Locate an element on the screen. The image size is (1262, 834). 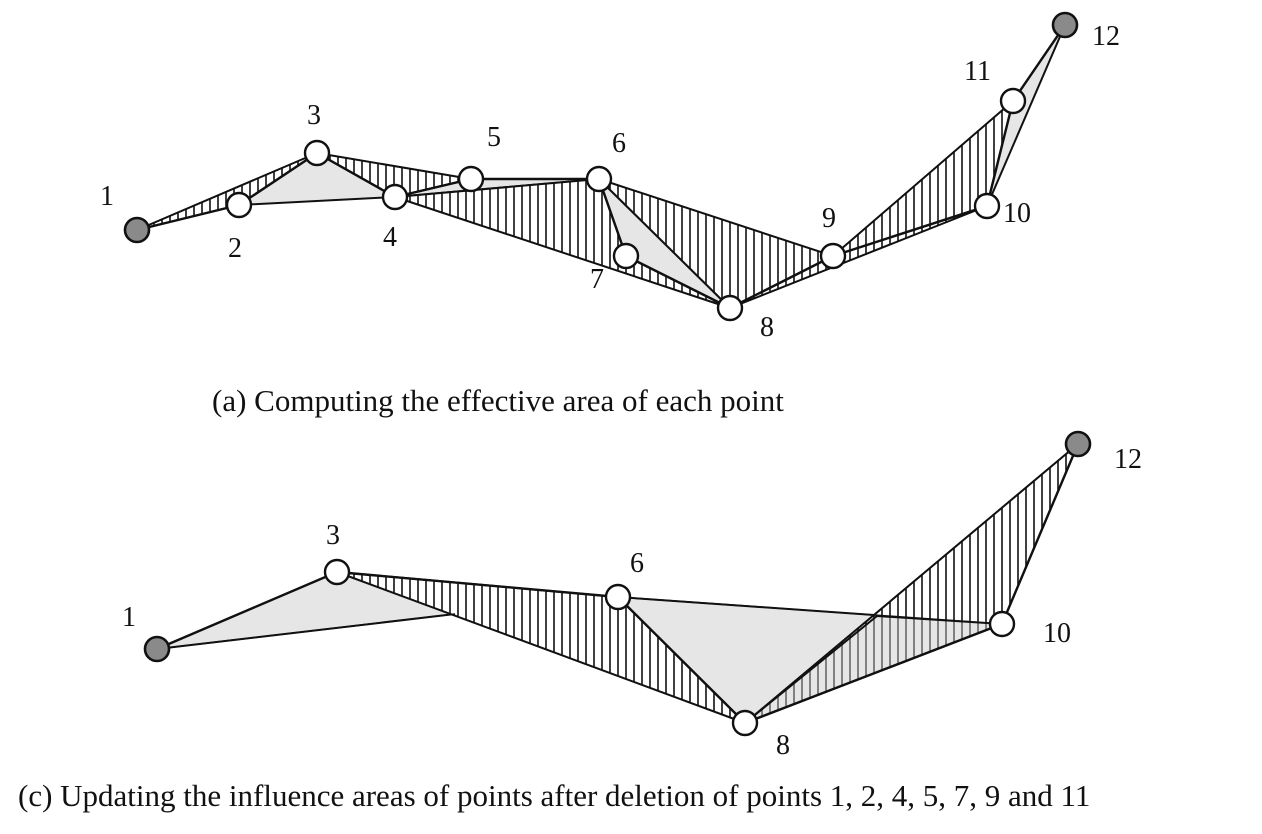
label-c-1: 1 is located at coordinates (129, 617).